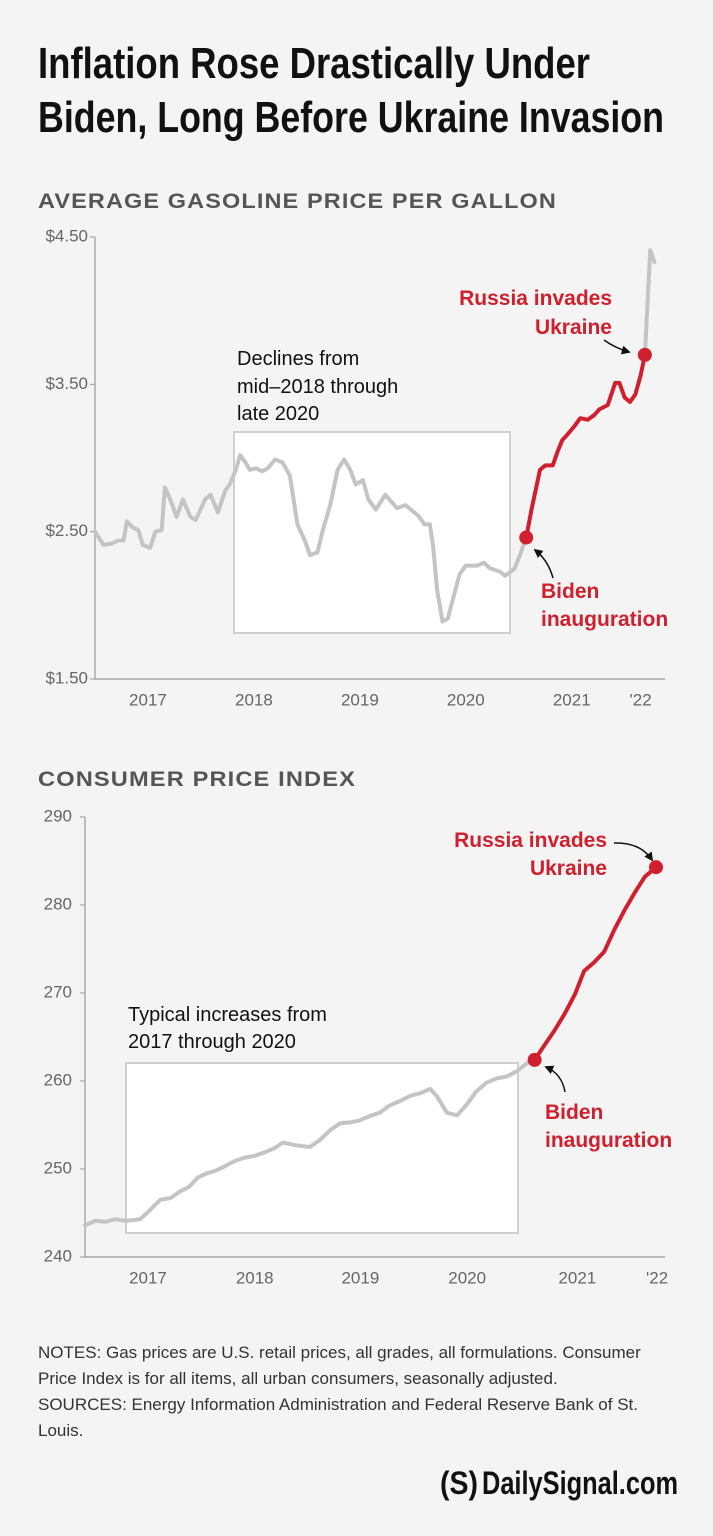  I want to click on y-tick-label: $2.50, so click(66, 530).